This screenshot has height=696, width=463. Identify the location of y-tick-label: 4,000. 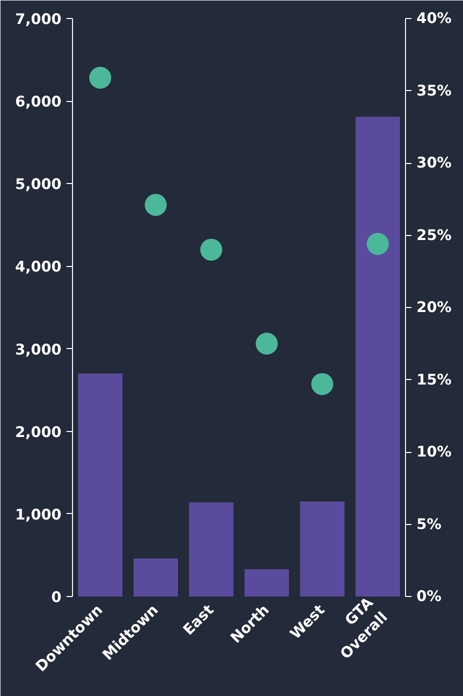
(38, 267).